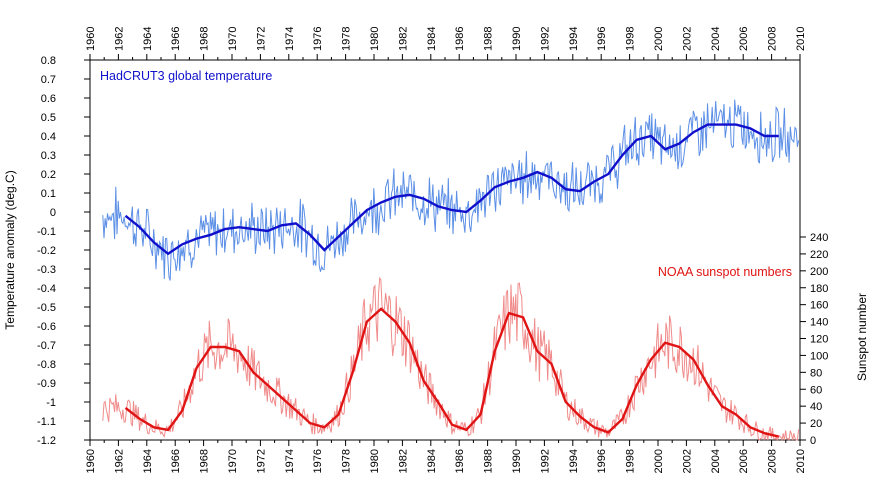 Image resolution: width=880 pixels, height=500 pixels. Describe the element at coordinates (725, 272) in the screenshot. I see `sunspot-series-label: NOAA sunspot numbers` at that location.